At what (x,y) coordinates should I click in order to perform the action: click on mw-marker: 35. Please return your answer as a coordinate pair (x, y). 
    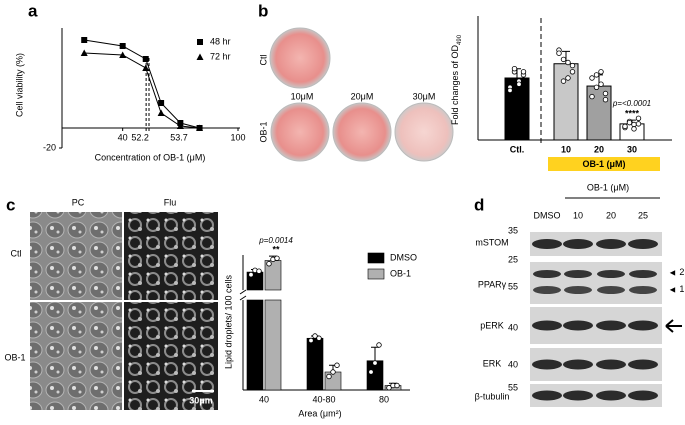
    Looking at the image, I should click on (513, 230).